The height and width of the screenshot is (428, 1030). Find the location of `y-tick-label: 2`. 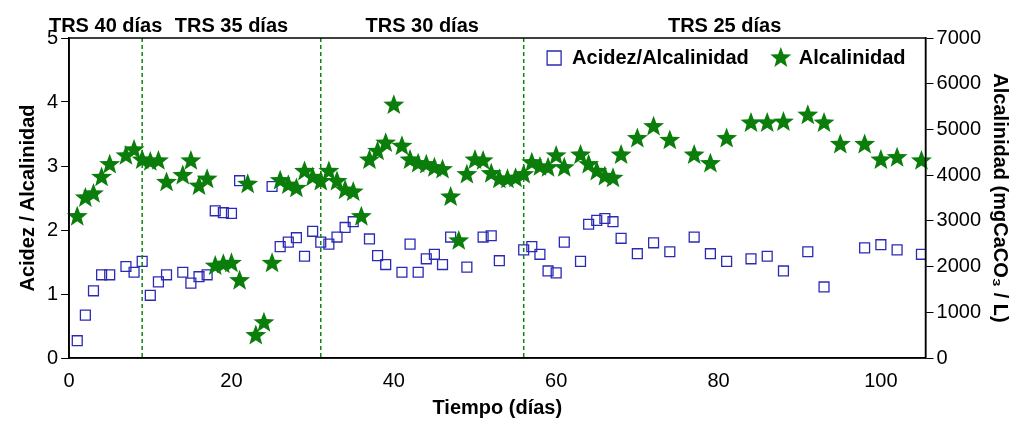

y-tick-label: 2 is located at coordinates (53, 228).